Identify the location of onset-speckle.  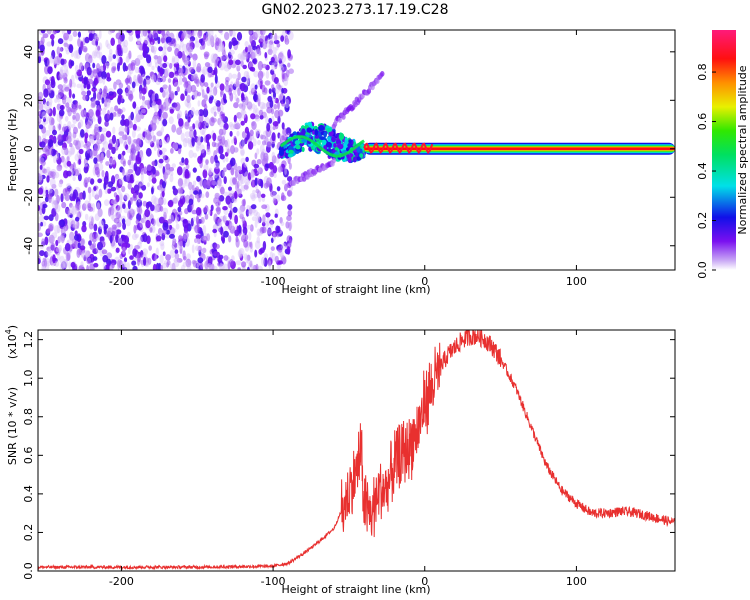
(328, 144).